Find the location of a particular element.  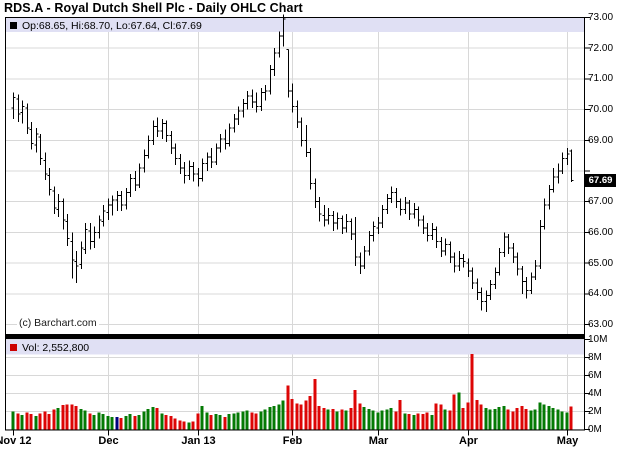

volume-axis-label: 6M is located at coordinates (595, 375).